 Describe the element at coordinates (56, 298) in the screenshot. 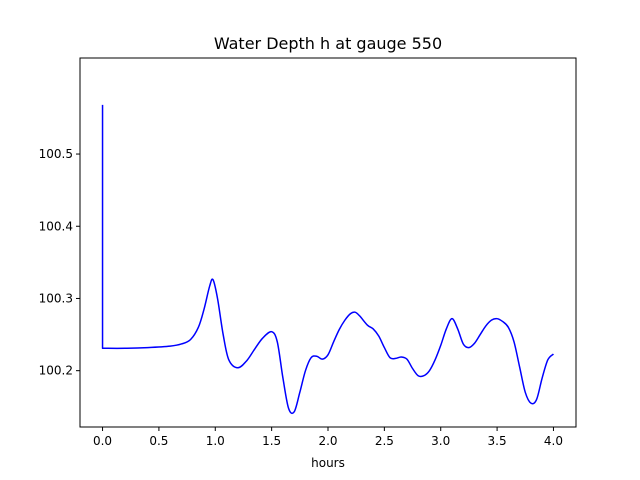

I see `y-tick-label: 100.3` at that location.